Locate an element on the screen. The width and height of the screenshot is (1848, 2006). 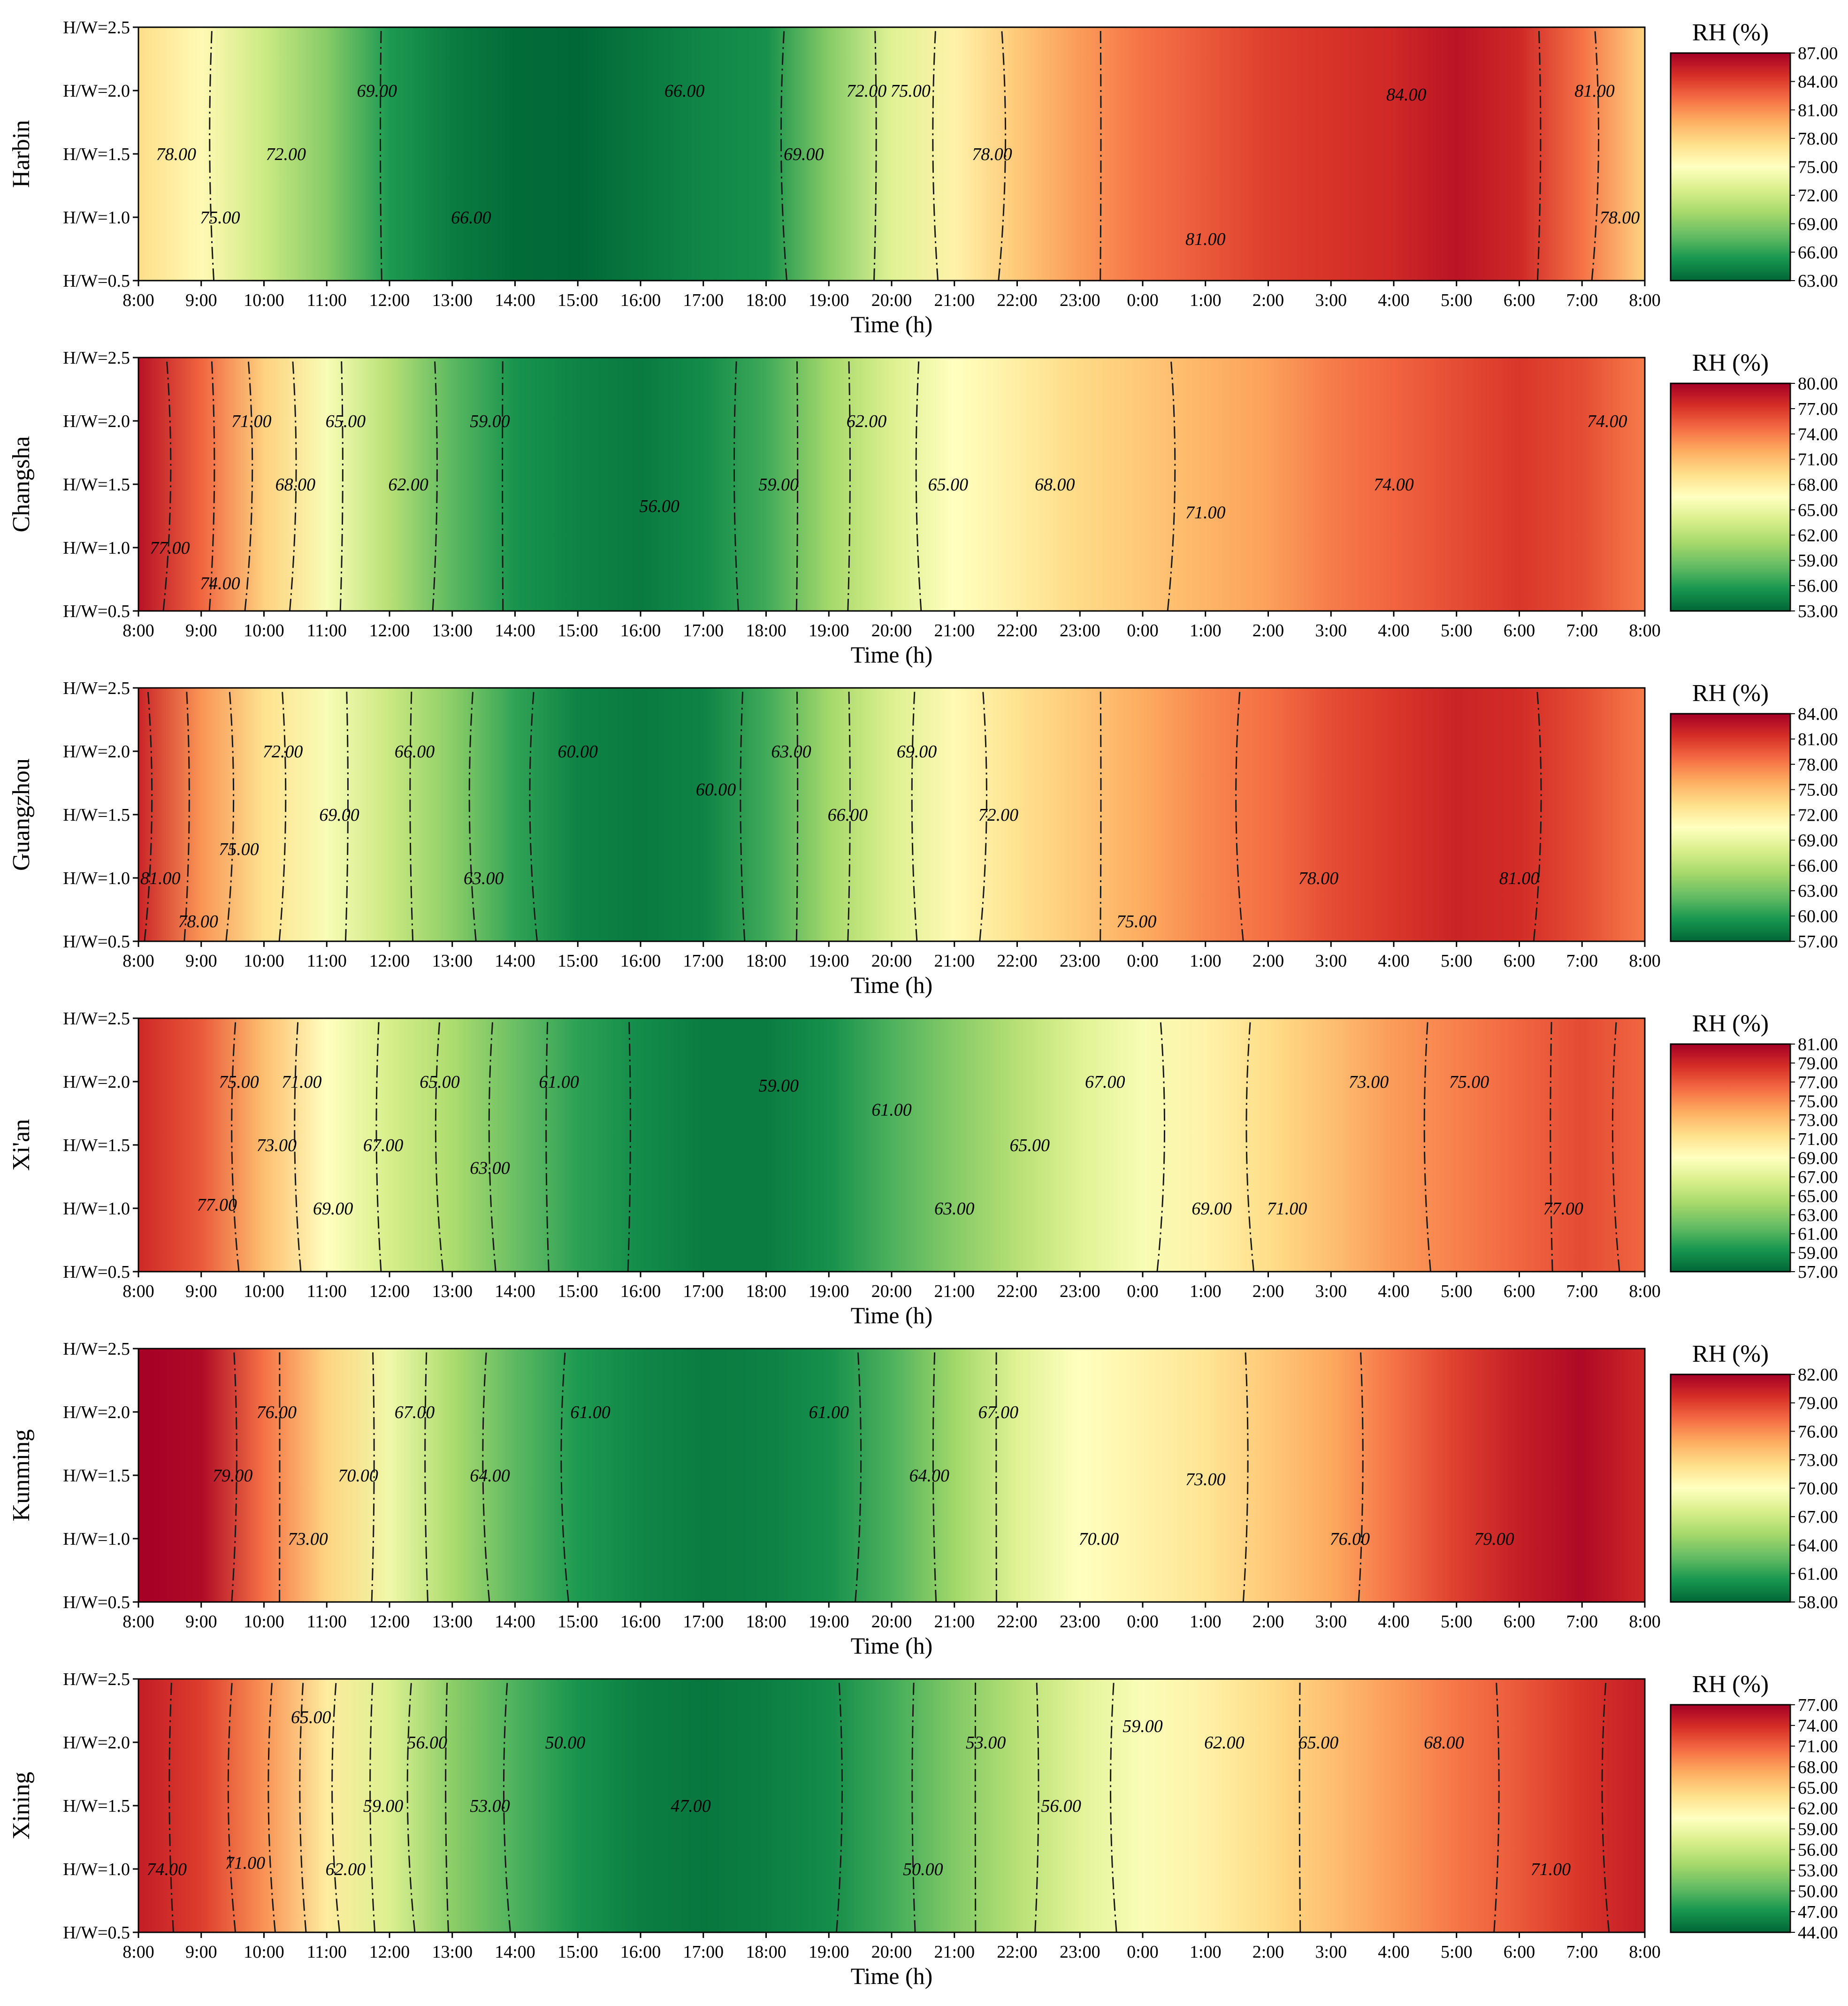
contour-label: 70.00 is located at coordinates (1099, 1539).